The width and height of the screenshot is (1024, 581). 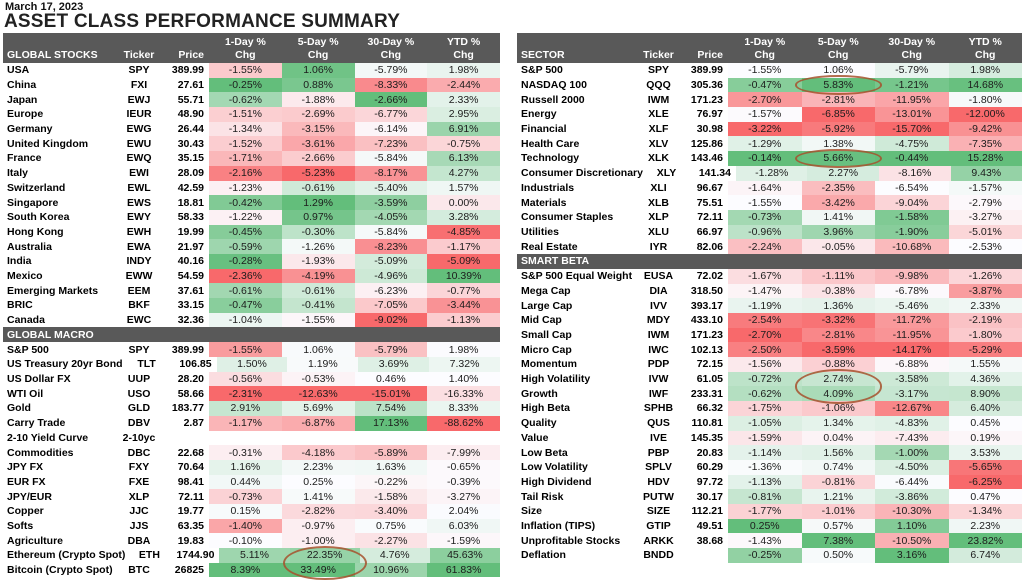 What do you see at coordinates (706, 437) in the screenshot?
I see `price-cell: 145.35` at bounding box center [706, 437].